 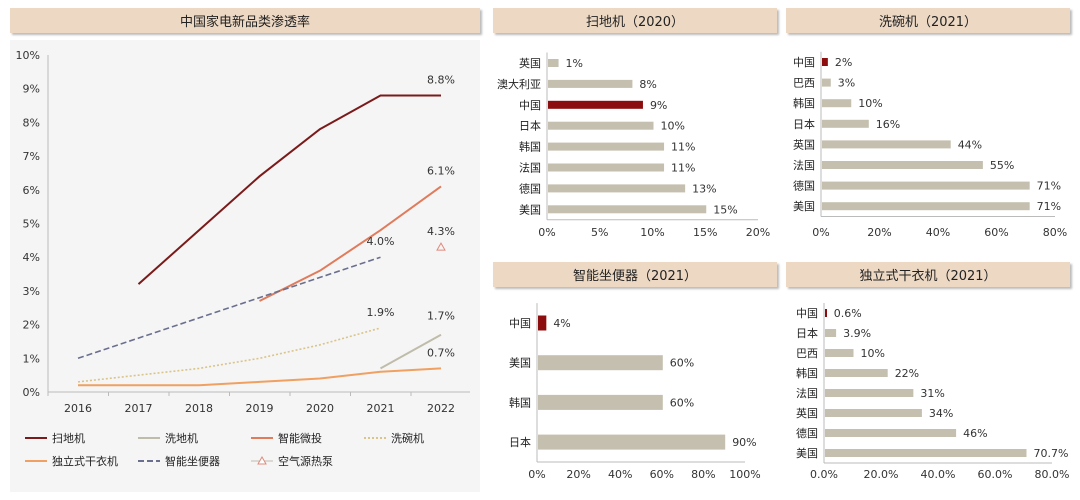 I want to click on legend-label: 独立式干衣机, so click(x=85, y=461).